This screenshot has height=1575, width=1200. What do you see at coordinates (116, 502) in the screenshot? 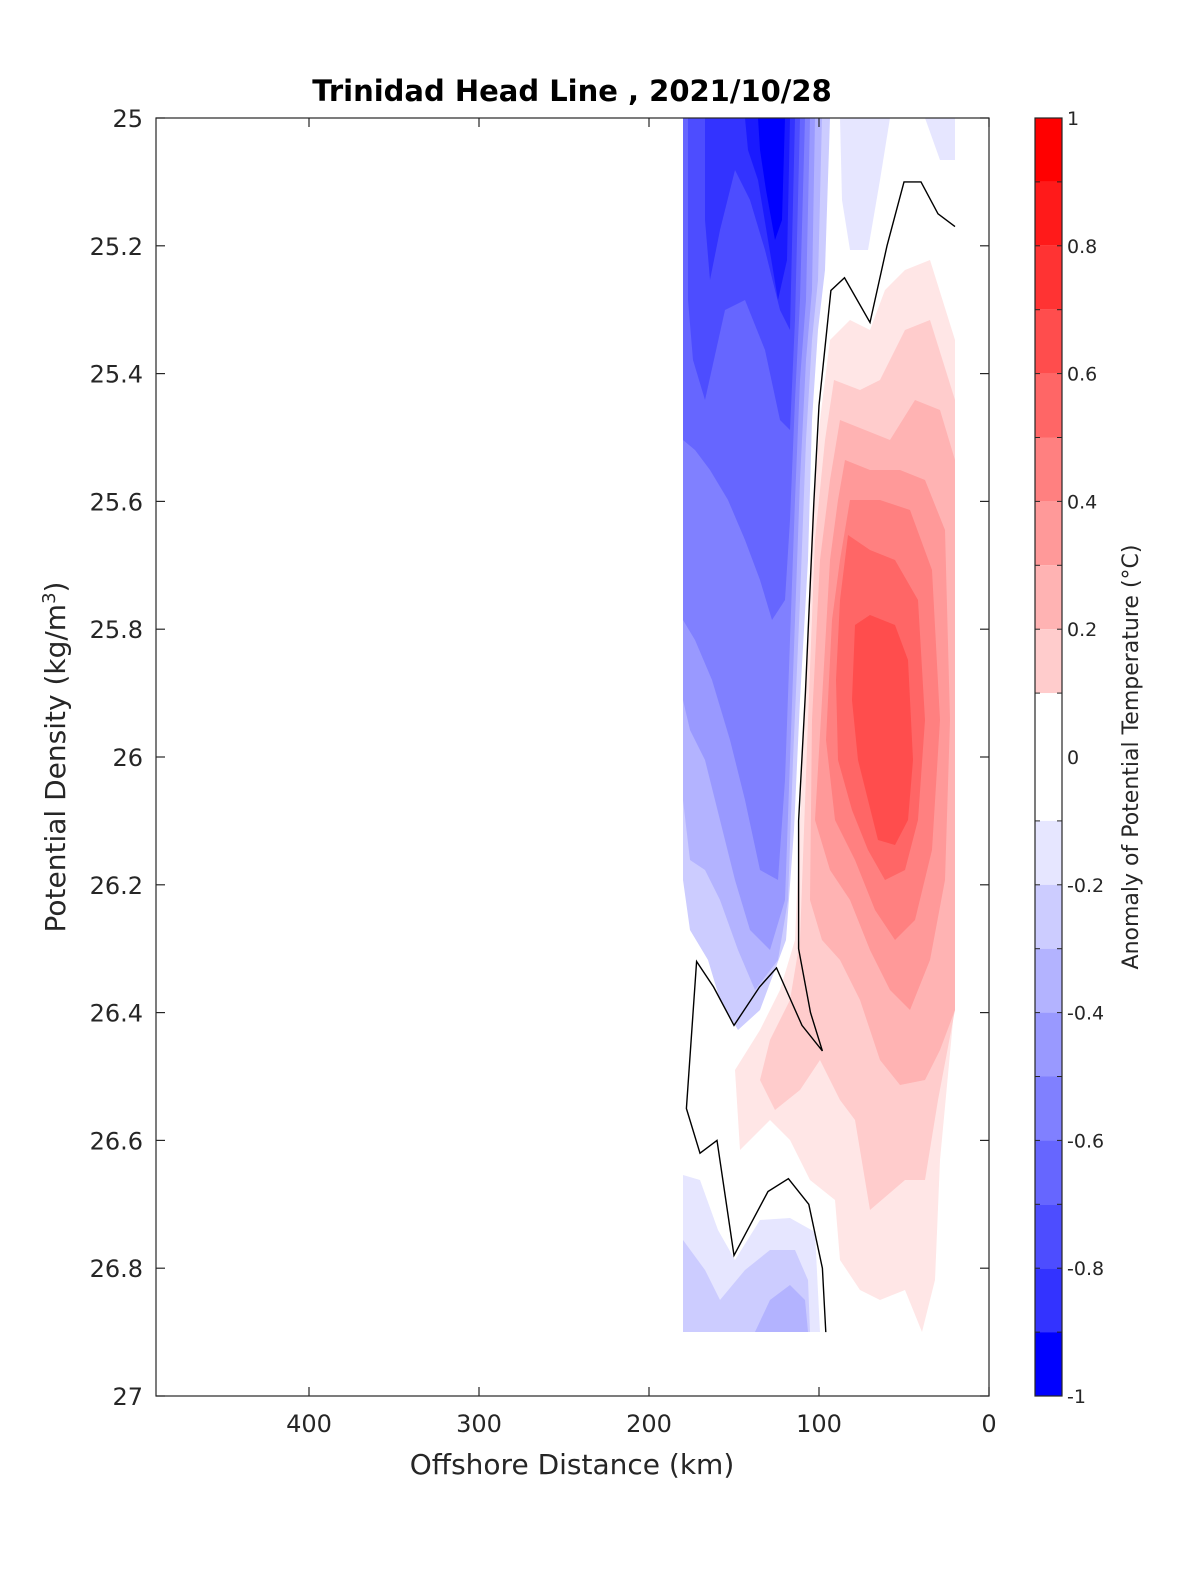
I see `y-tick-label: 25.6` at bounding box center [116, 502].